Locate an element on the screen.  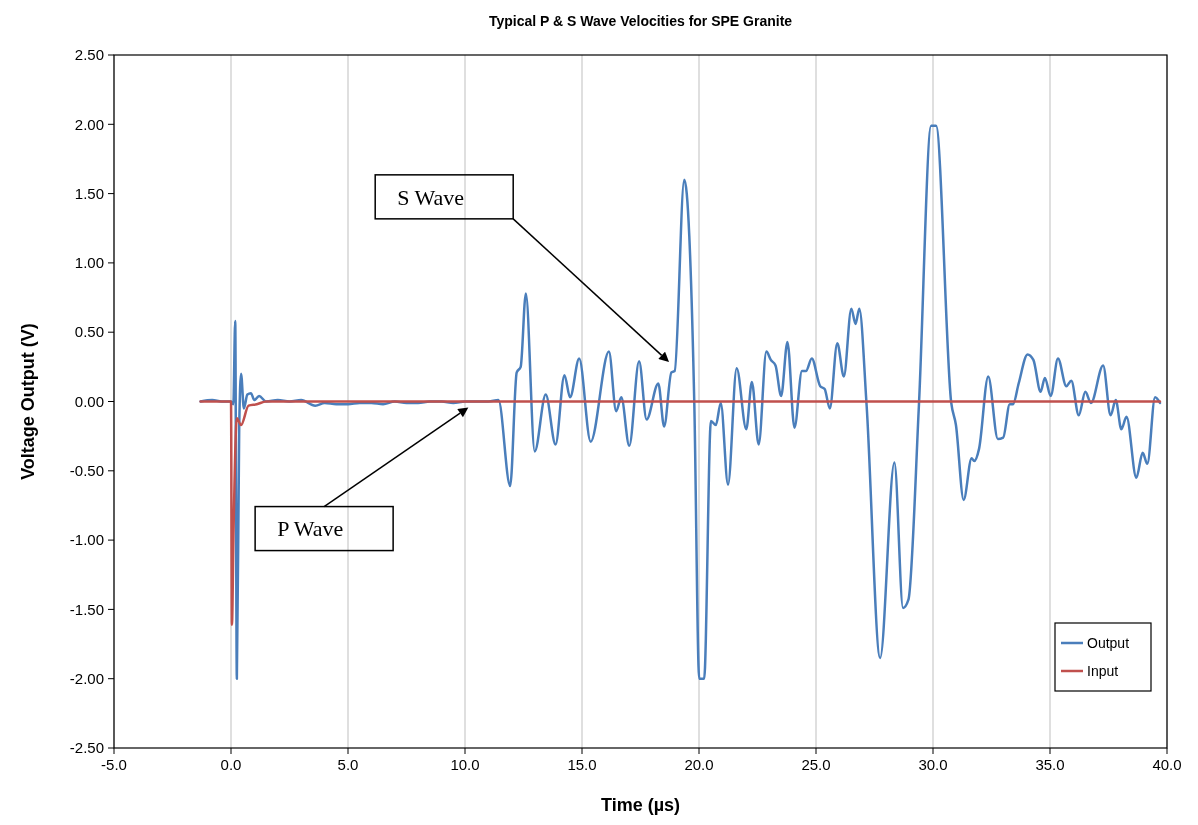
x-tick-label: 0.0 is located at coordinates (231, 764).